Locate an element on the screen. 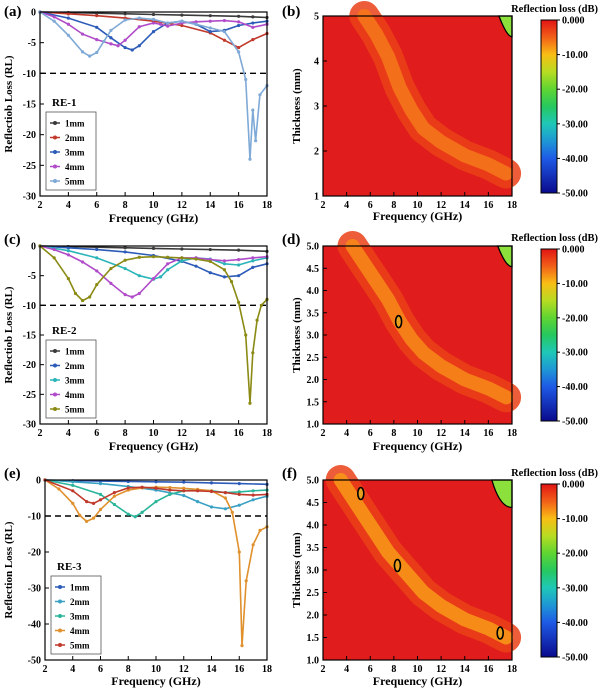 This screenshot has width=600, height=695. y-tick-label: -20 is located at coordinates (34, 553).